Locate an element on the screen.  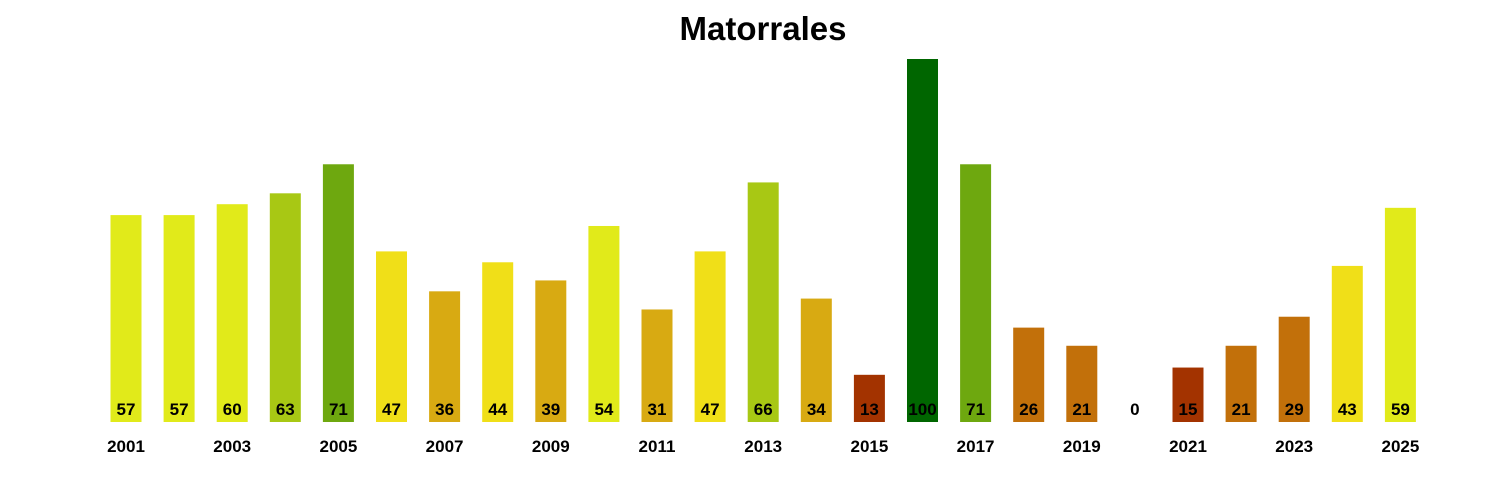
value-label-2009: 39 is located at coordinates (550, 409).